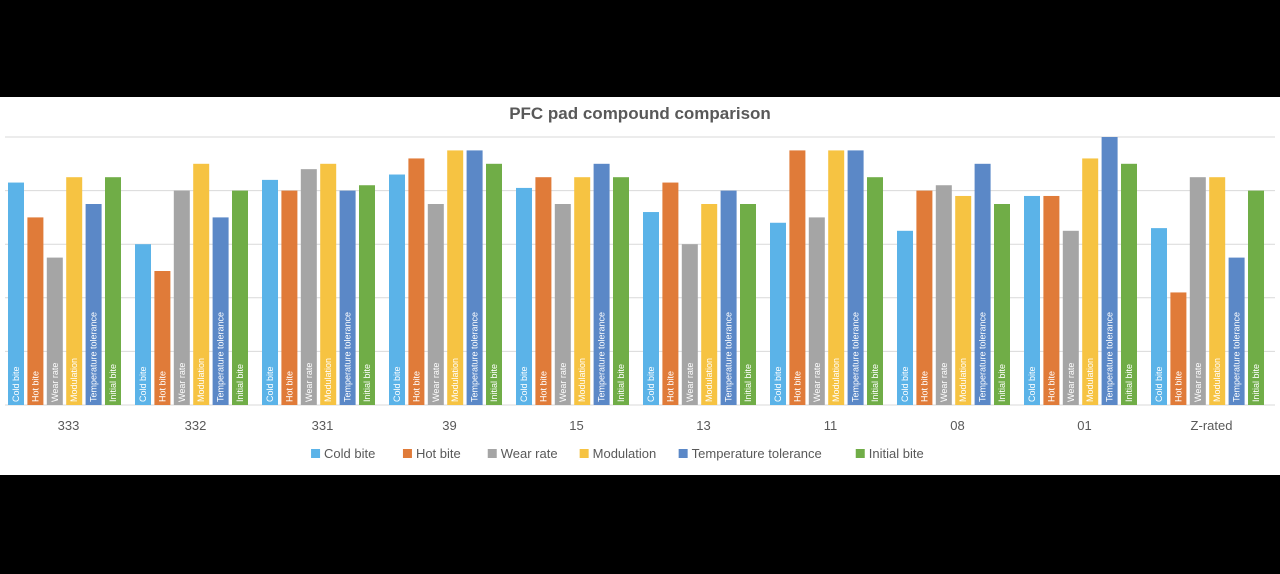  Describe the element at coordinates (905, 317) in the screenshot. I see `bar-08-cold-bite` at that location.